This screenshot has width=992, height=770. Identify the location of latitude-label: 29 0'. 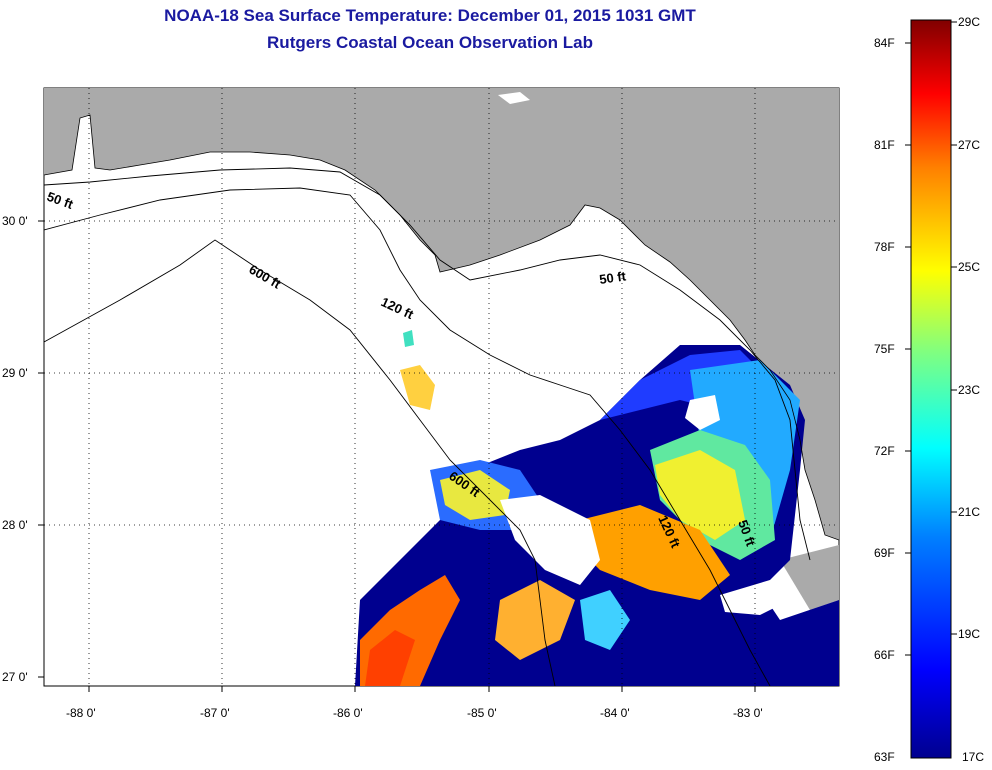
(15, 373).